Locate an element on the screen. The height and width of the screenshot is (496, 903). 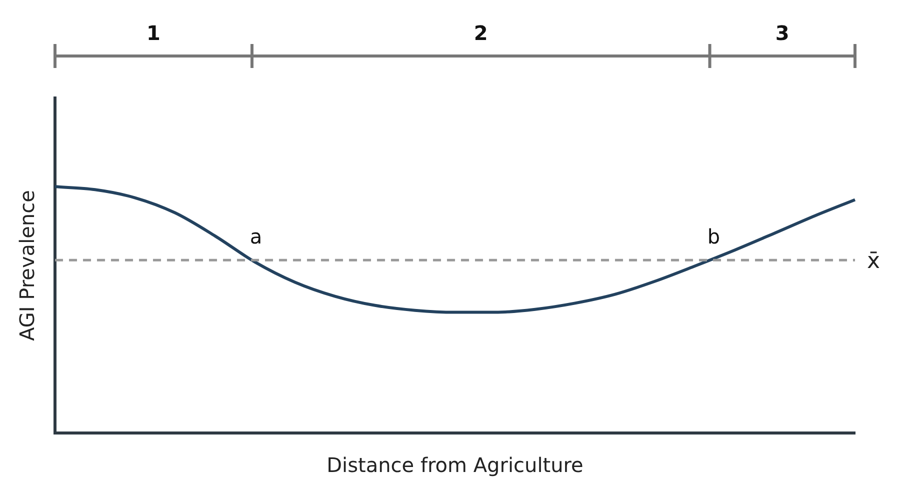
annotation: a is located at coordinates (256, 236).